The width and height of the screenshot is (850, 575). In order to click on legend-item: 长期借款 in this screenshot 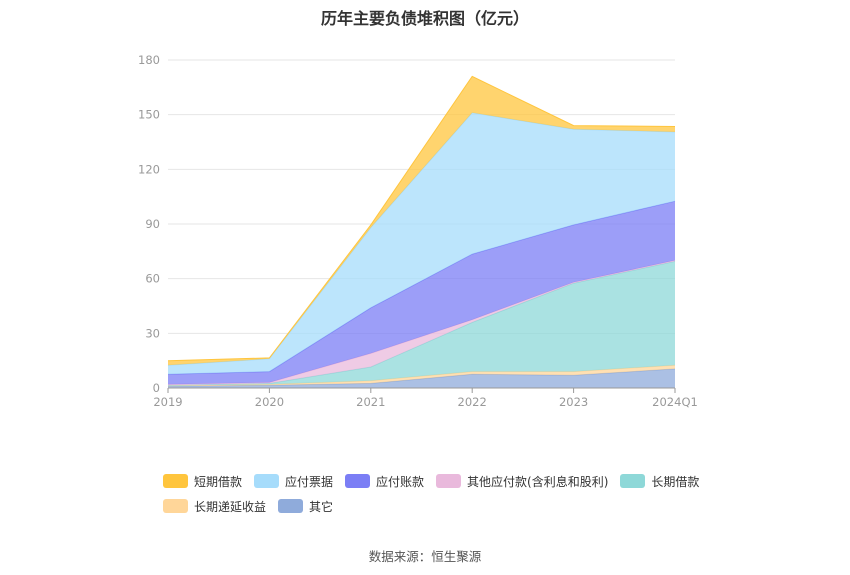, I will do `click(659, 481)`.